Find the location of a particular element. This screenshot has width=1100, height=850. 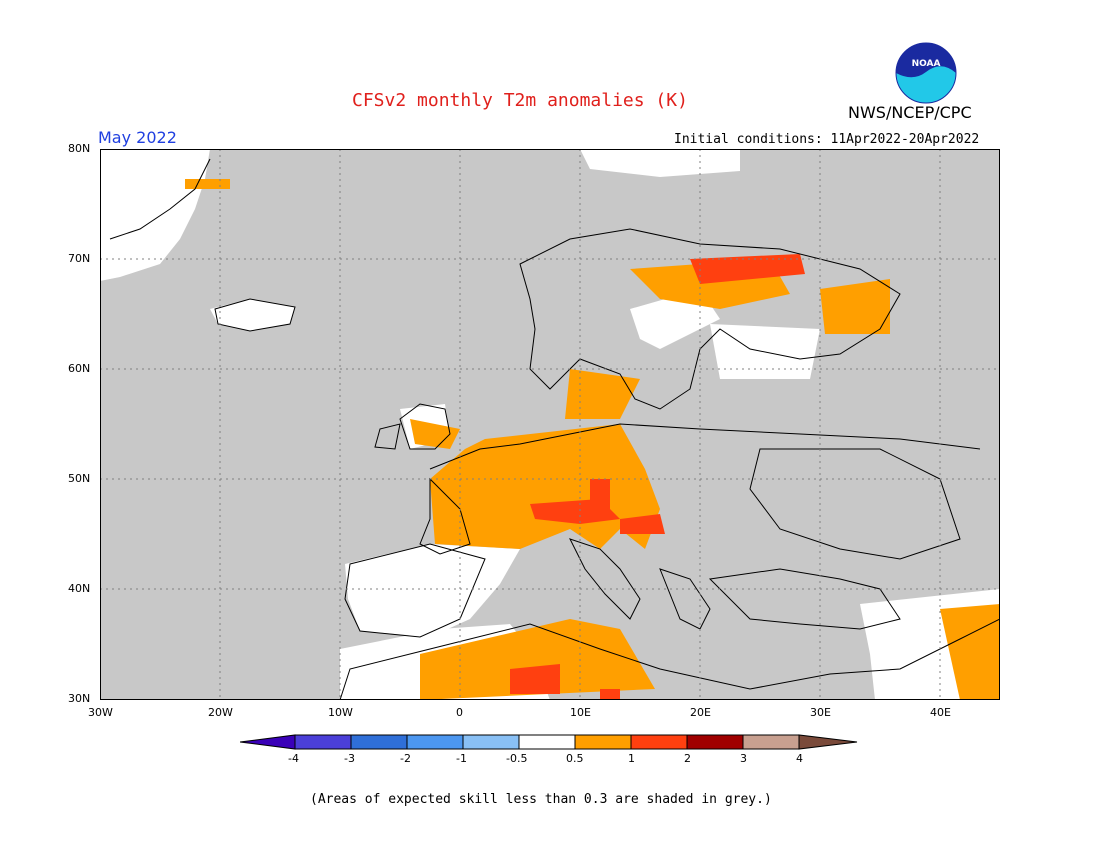

colorbar is located at coordinates (549, 742).